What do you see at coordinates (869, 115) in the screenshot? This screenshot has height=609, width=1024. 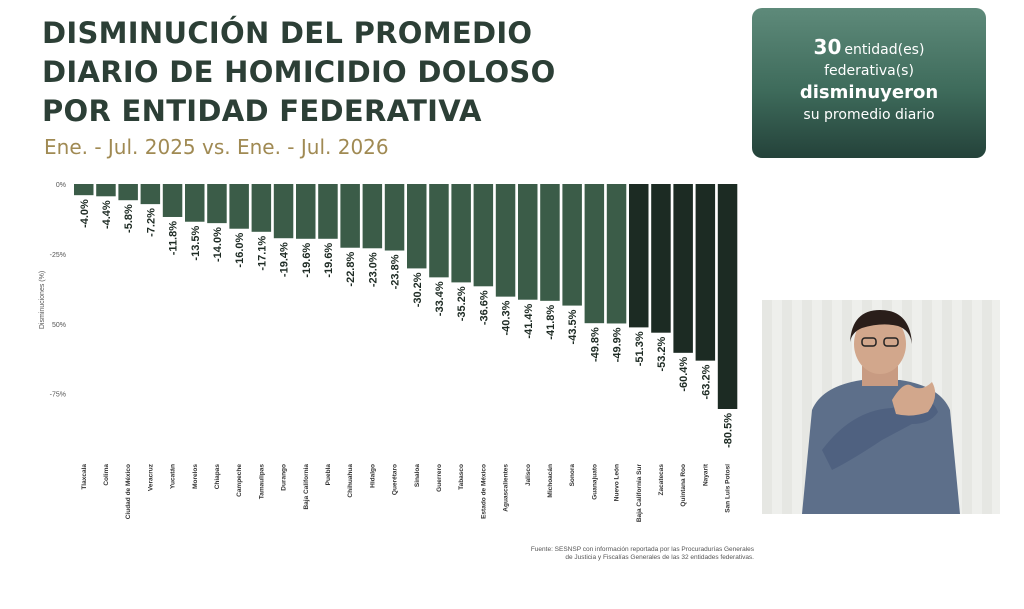 I see `callout-line-4: su promedio diario` at bounding box center [869, 115].